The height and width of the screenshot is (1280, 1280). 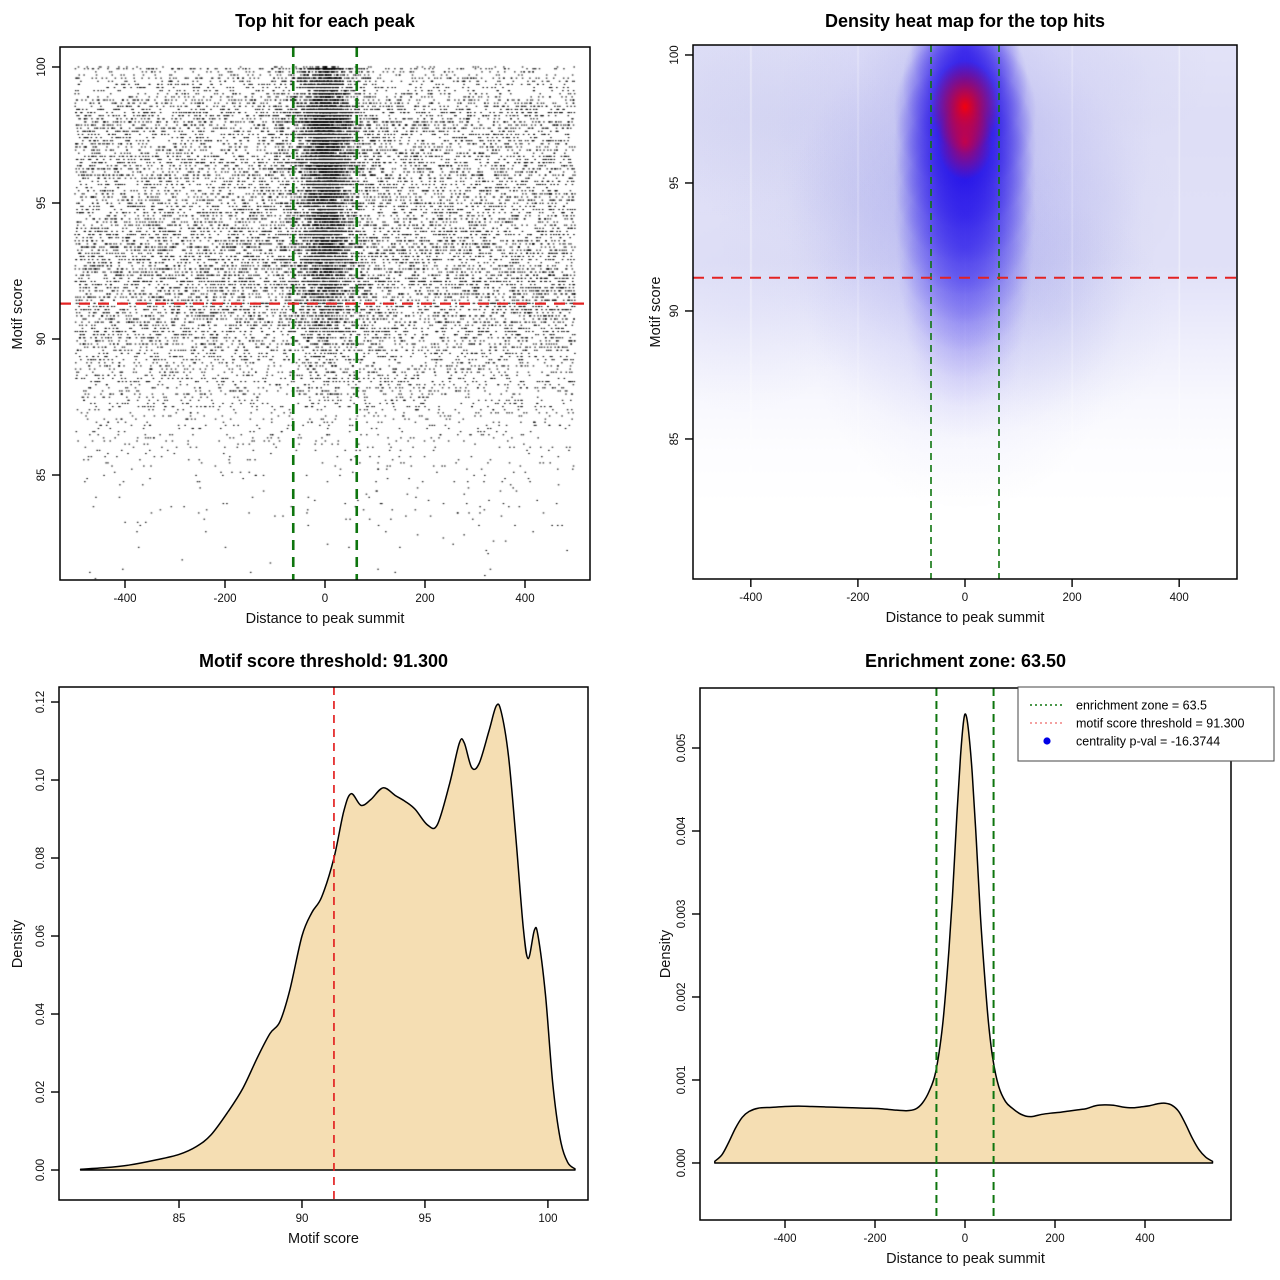 I want to click on legend-box, so click(x=1146, y=724).